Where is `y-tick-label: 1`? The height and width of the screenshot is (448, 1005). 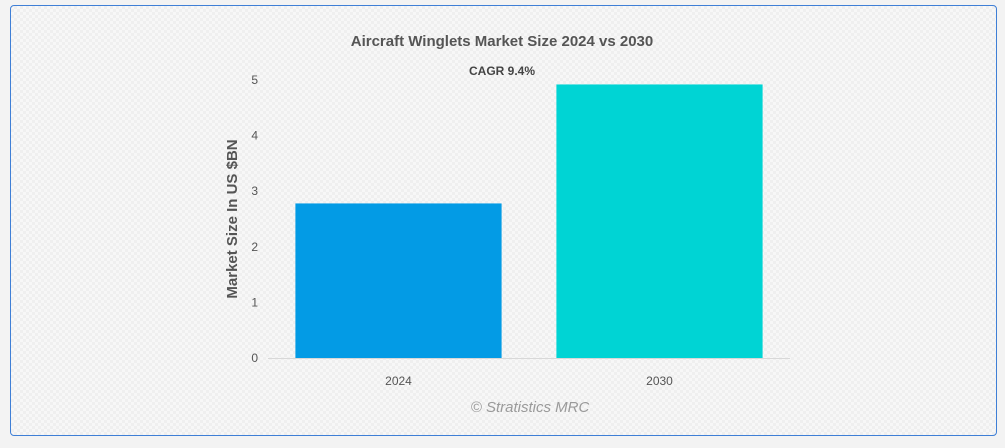
y-tick-label: 1 is located at coordinates (254, 302).